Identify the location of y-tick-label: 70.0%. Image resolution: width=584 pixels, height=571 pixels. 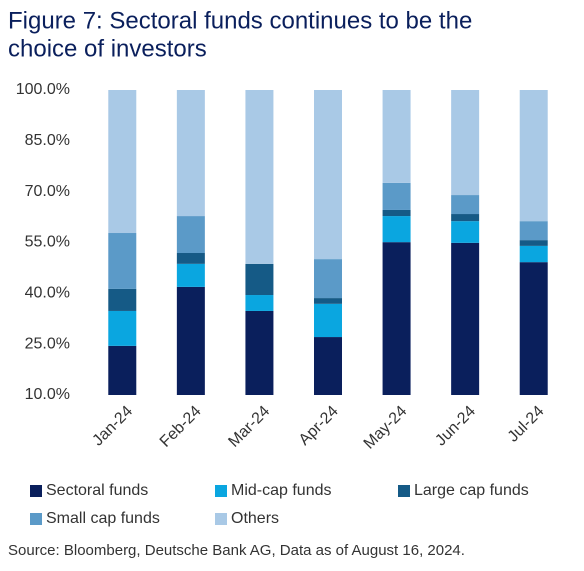
(47, 191).